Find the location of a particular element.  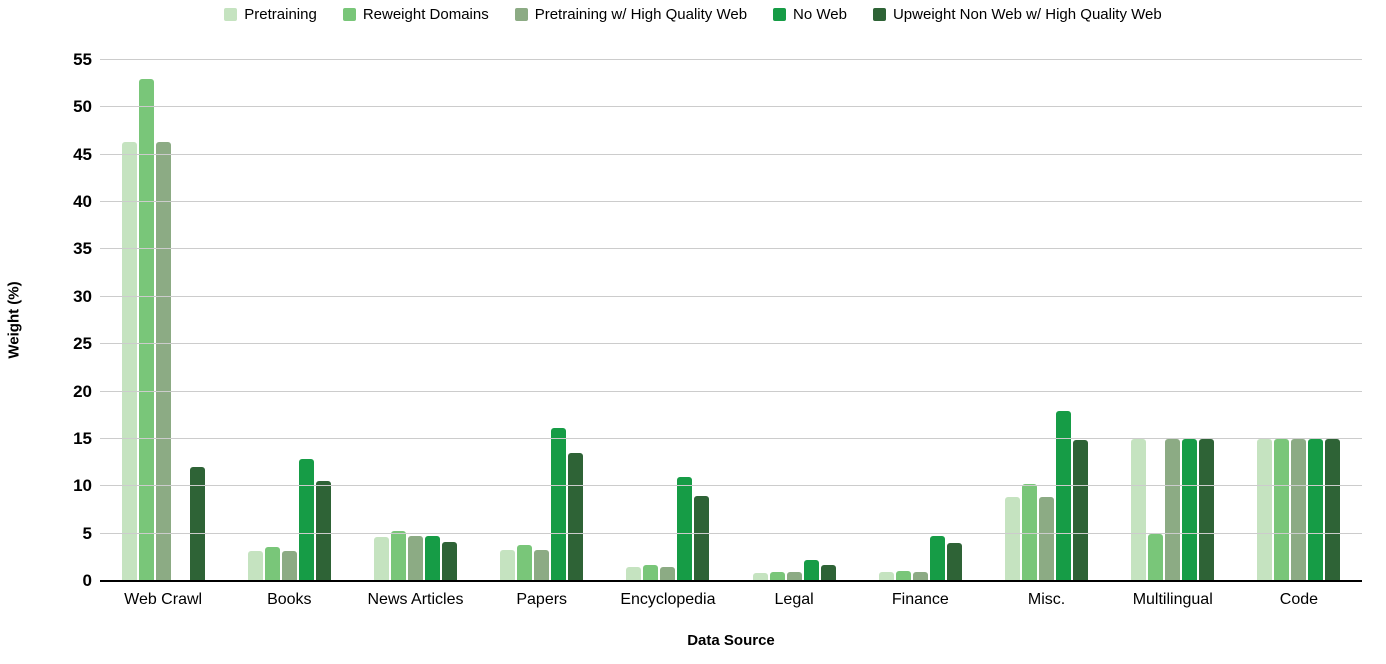

y-tick-label-45: 45 is located at coordinates (82, 154).